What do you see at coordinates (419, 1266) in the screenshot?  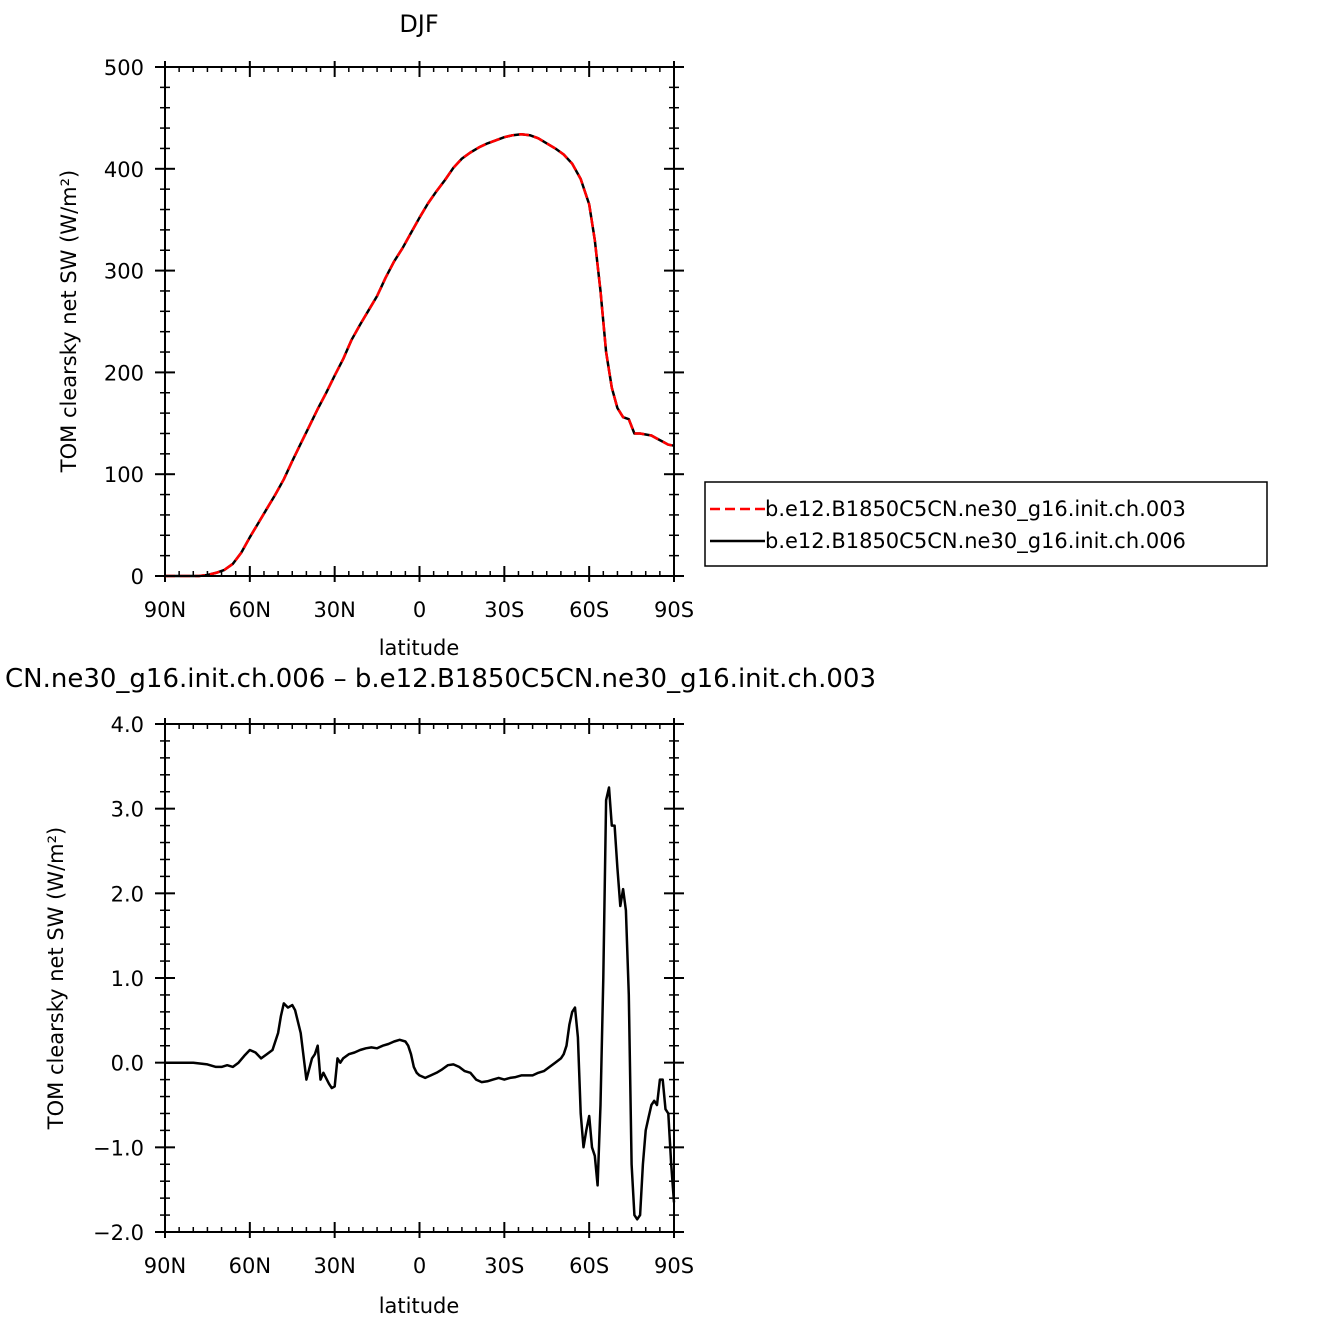 I see `bottom-chart-x-tick-label: 0` at bounding box center [419, 1266].